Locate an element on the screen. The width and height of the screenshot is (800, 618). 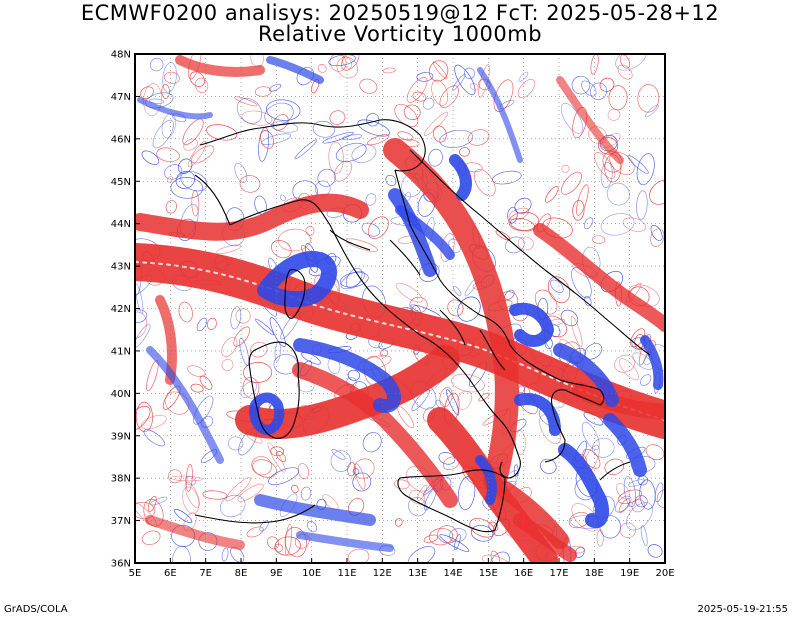
lat-tick-label: 36N is located at coordinates (121, 564).